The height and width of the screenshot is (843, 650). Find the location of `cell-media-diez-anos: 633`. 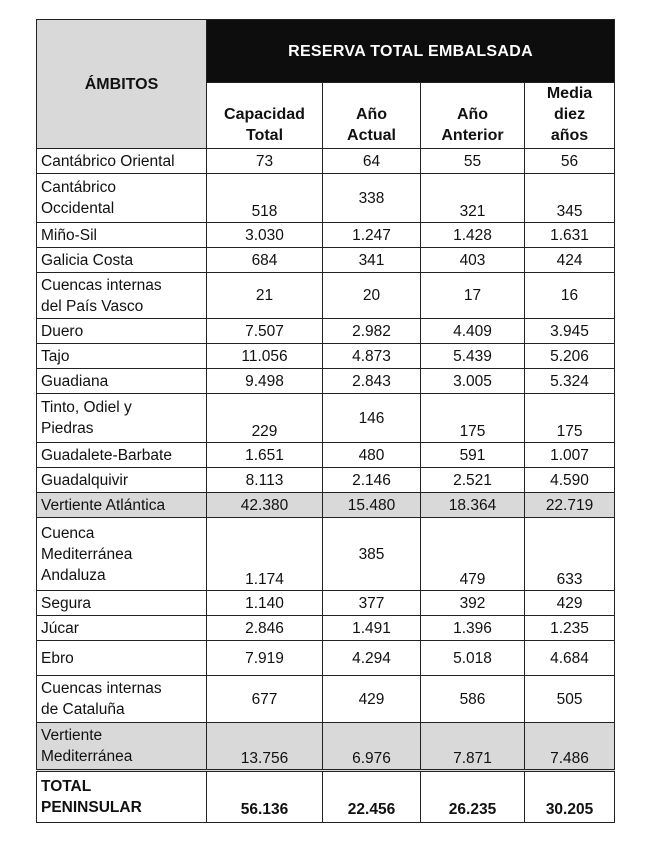

cell-media-diez-anos: 633 is located at coordinates (569, 554).